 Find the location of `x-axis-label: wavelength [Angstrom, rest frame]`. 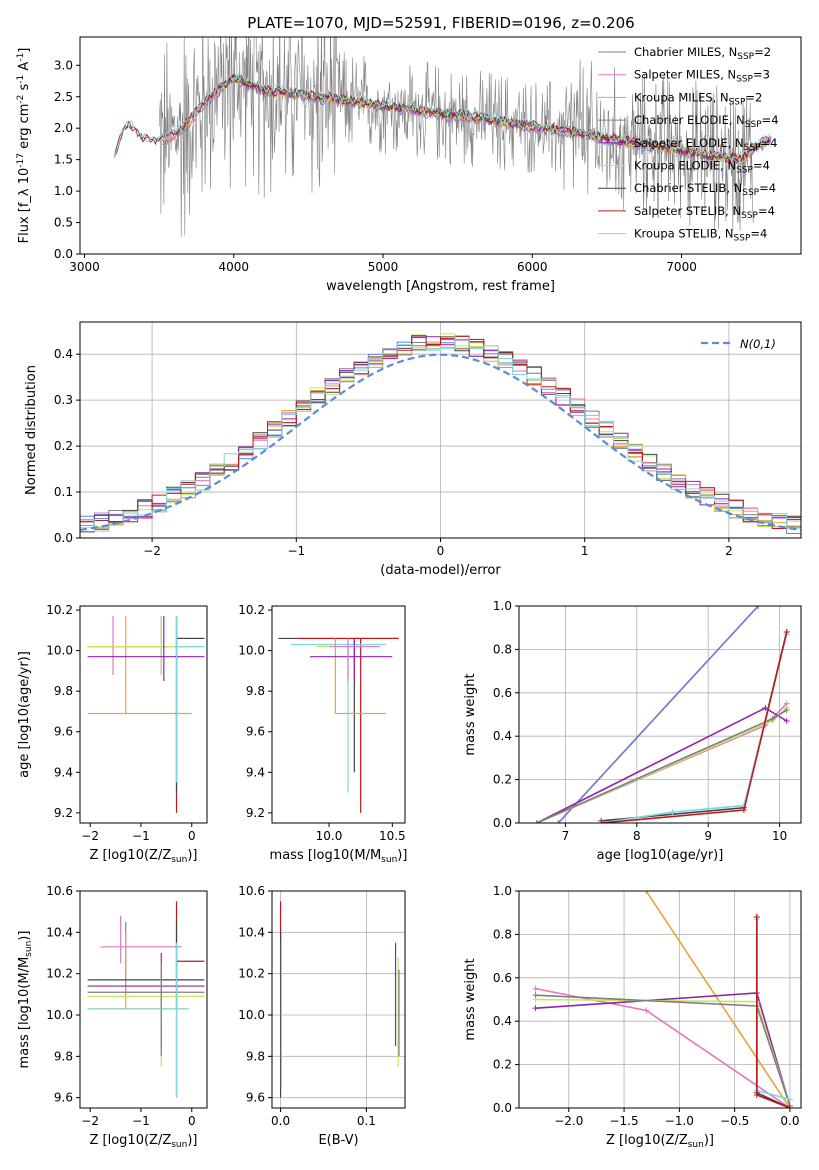

x-axis-label: wavelength [Angstrom, rest frame] is located at coordinates (440, 286).